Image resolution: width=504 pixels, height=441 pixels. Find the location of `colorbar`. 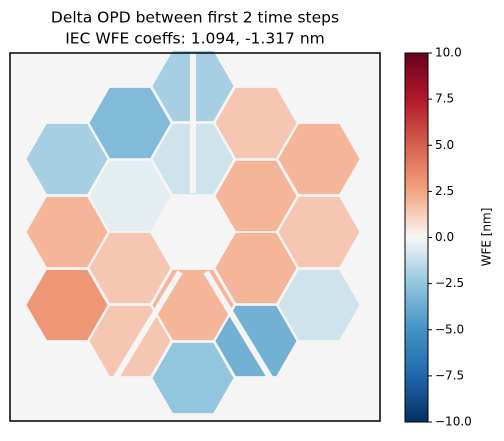

colorbar is located at coordinates (416, 237).